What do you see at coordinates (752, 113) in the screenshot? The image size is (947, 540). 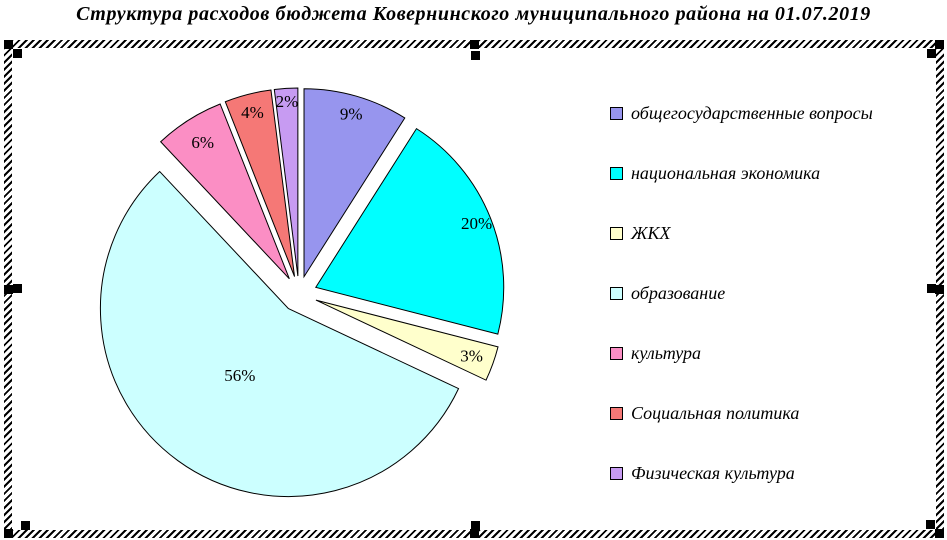 I see `legend-label-1: общегосударственные вопросы` at bounding box center [752, 113].